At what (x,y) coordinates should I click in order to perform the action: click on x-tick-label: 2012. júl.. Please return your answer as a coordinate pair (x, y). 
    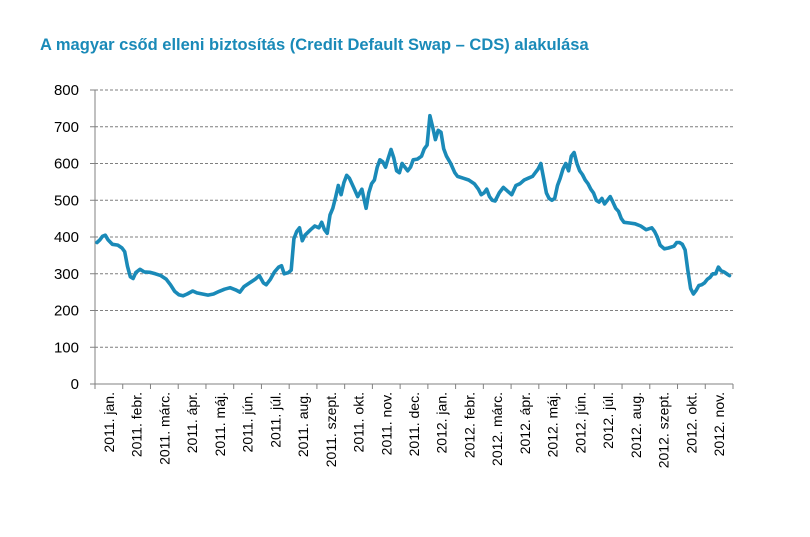
    Looking at the image, I should click on (608, 420).